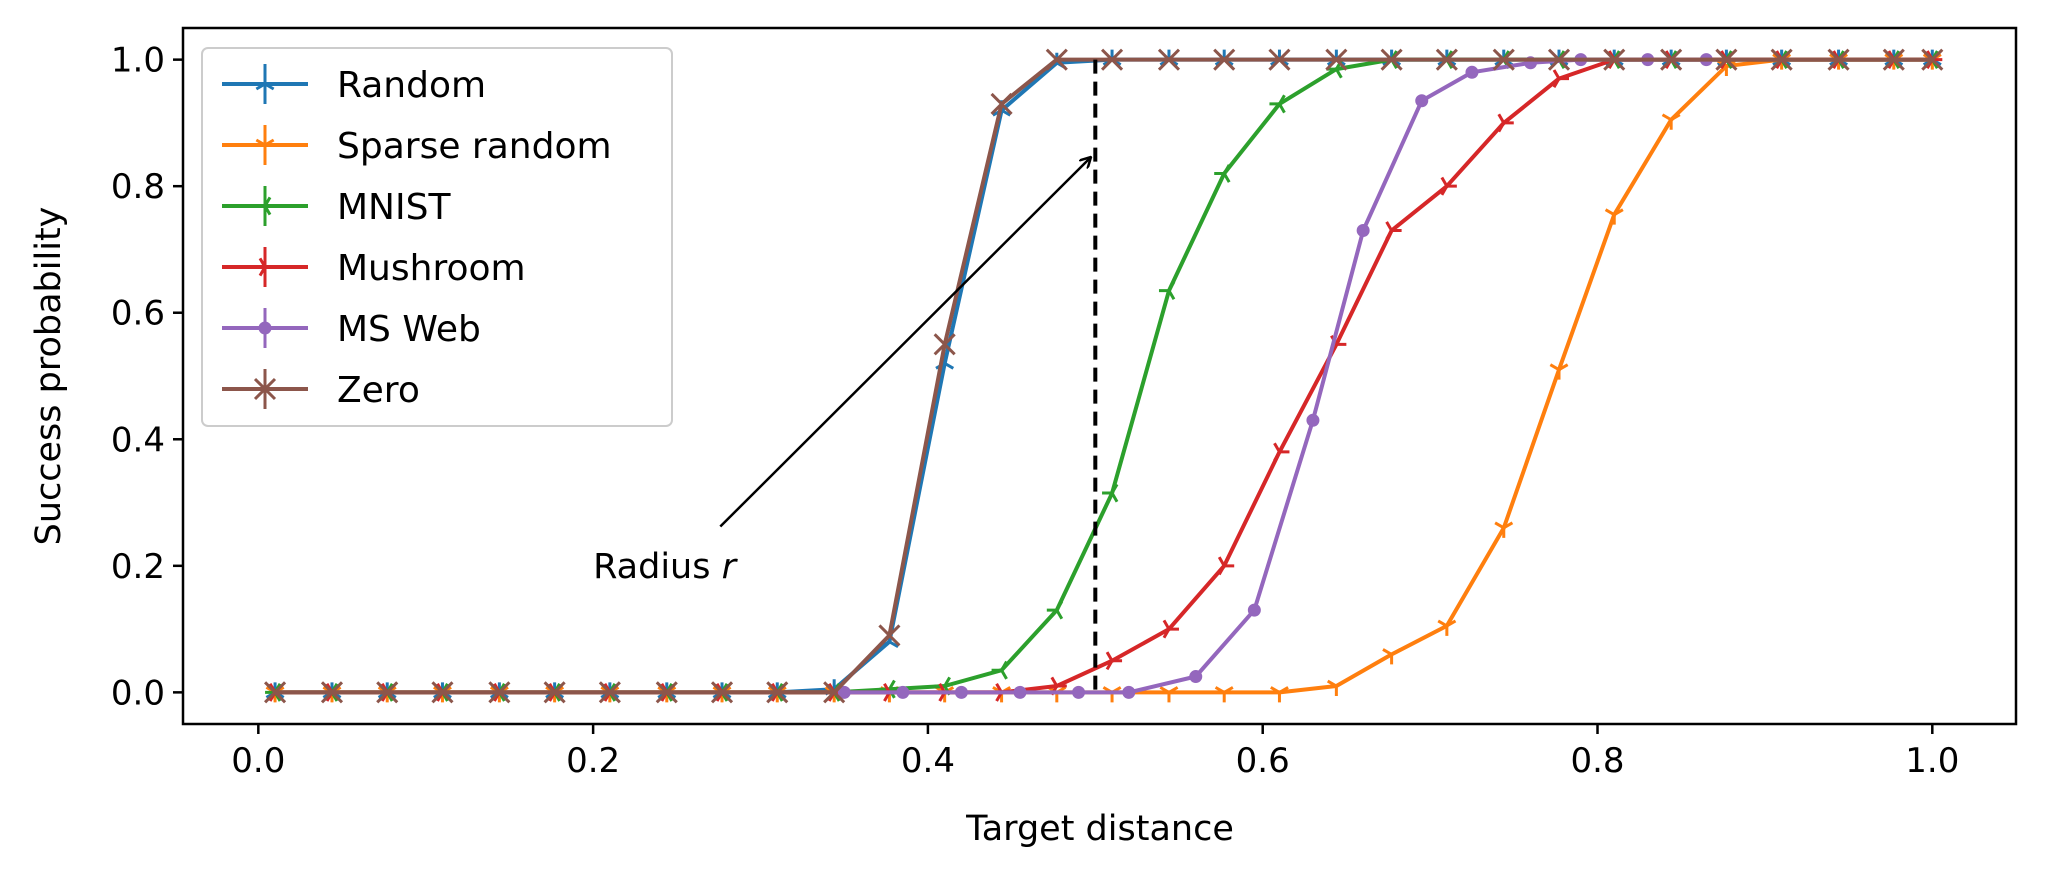 Image resolution: width=2072 pixels, height=883 pixels. I want to click on legend-item-sparse-random: Sparse random, so click(417, 146).